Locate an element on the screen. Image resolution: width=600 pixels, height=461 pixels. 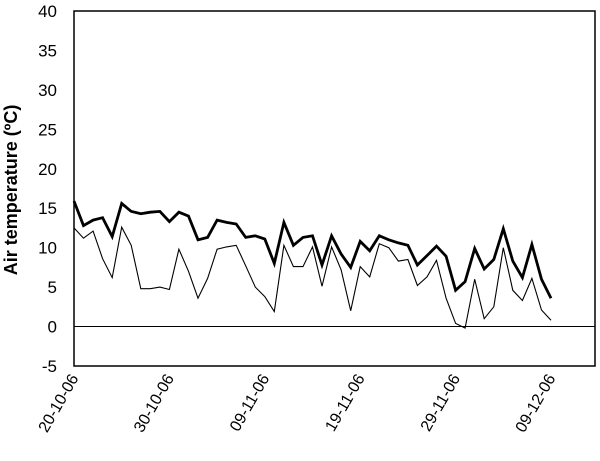
y-tick-label: 40 is located at coordinates (47, 11).